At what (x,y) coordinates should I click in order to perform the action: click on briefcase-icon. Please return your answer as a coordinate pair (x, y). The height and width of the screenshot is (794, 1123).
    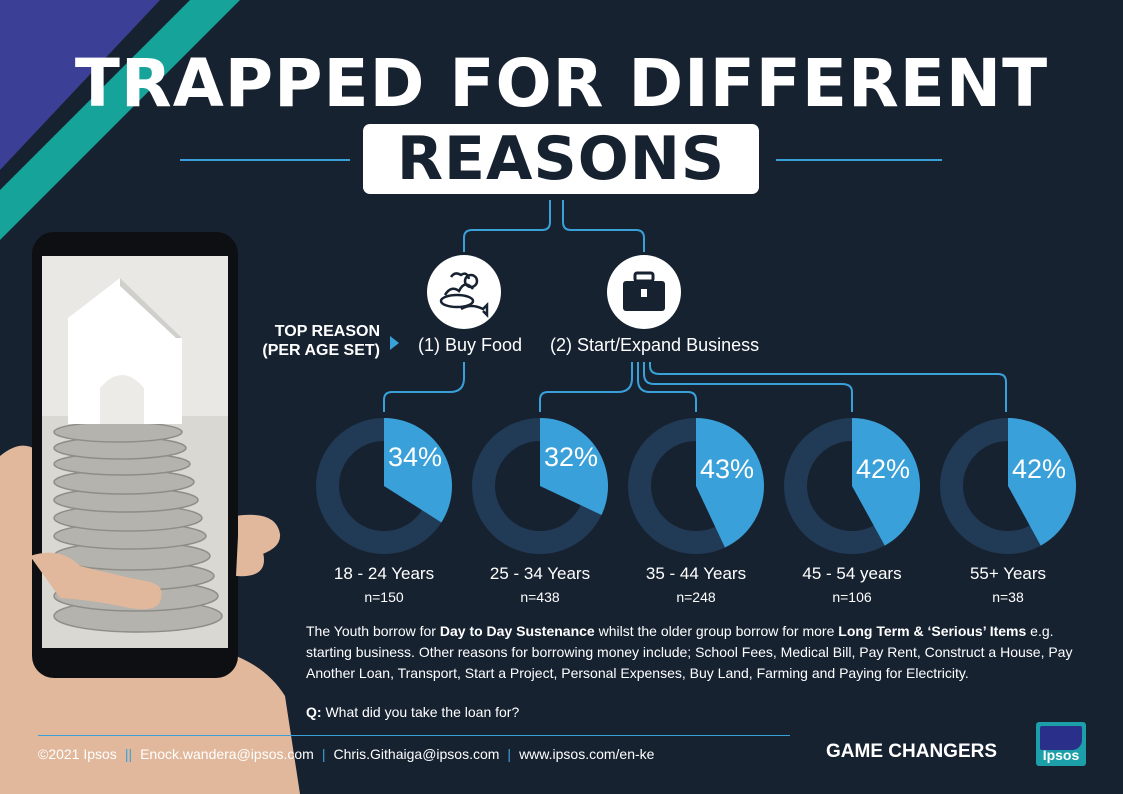
    Looking at the image, I should click on (644, 292).